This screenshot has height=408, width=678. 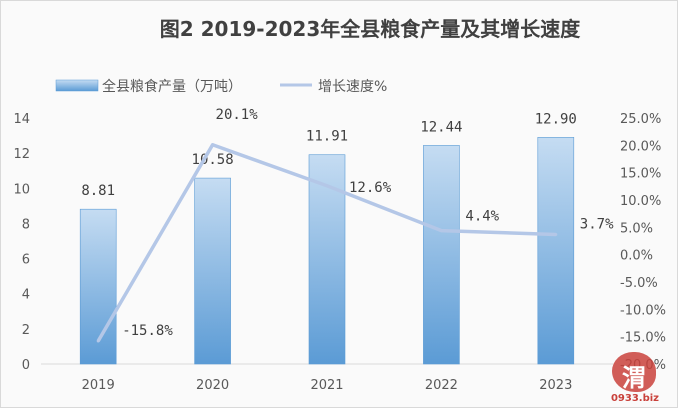 I want to click on right-tick-label: 25.0%, so click(x=640, y=119).